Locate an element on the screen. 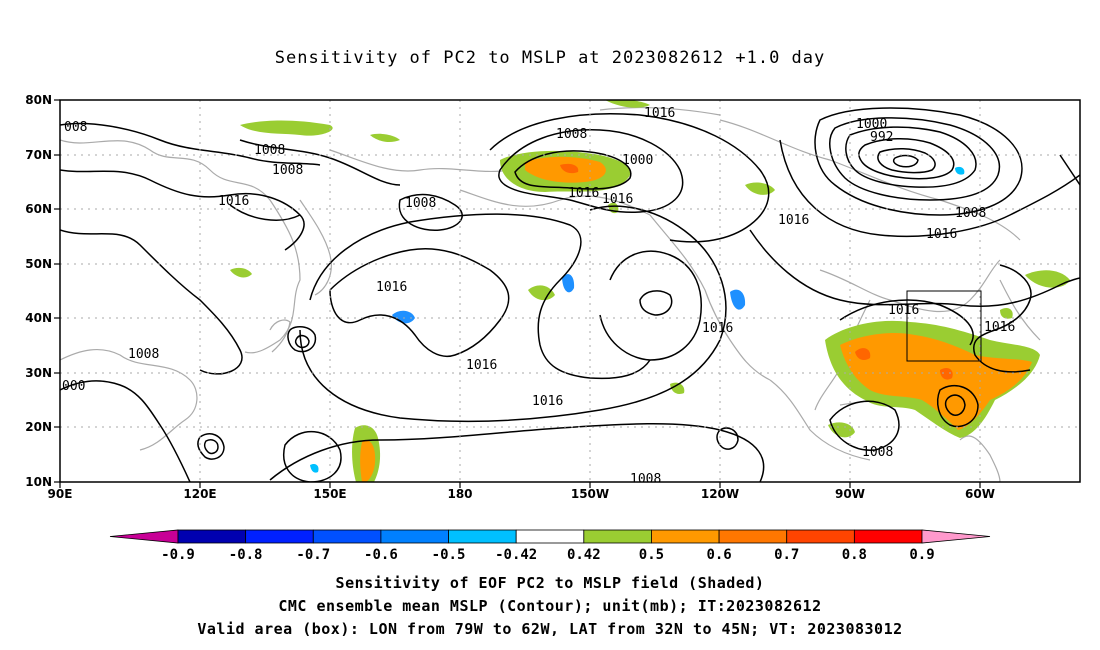  y-axis-labels: 80N 70N 60N 50N 40N 30N 20N 10N is located at coordinates (38, 291).